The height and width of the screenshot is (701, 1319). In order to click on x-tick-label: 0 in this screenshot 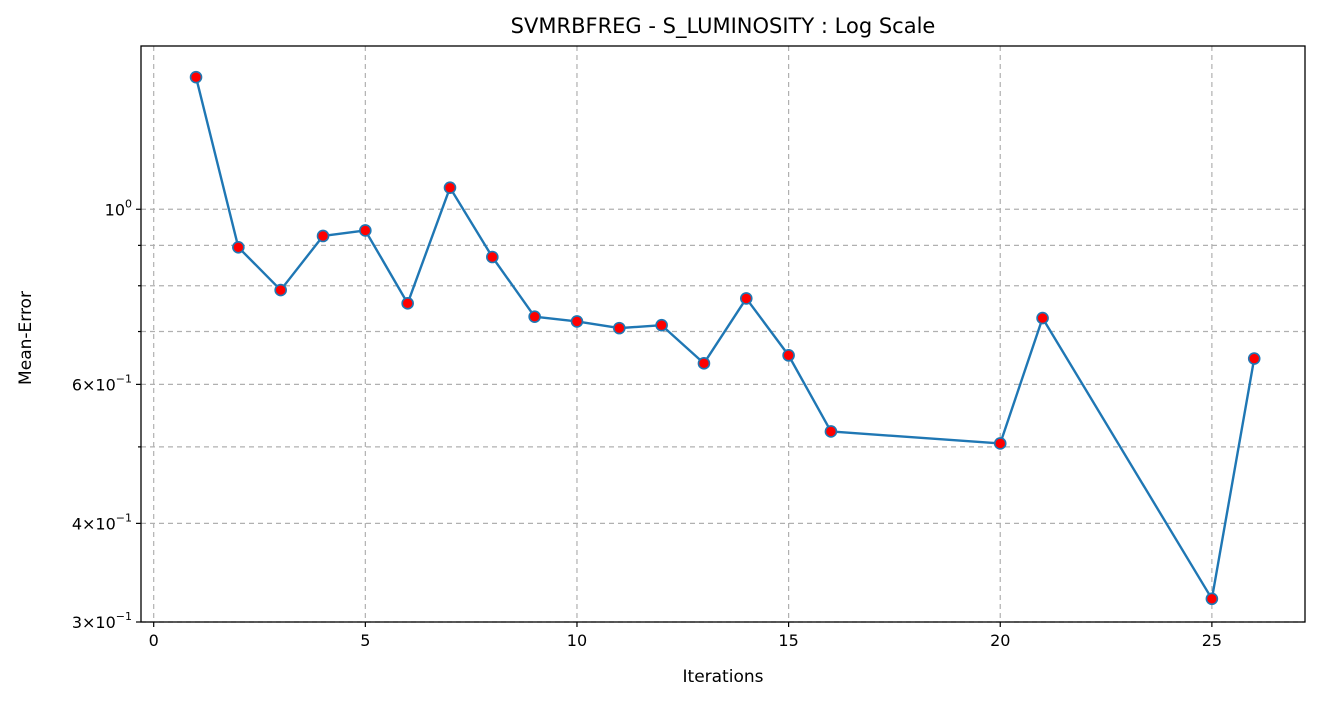, I will do `click(154, 640)`.